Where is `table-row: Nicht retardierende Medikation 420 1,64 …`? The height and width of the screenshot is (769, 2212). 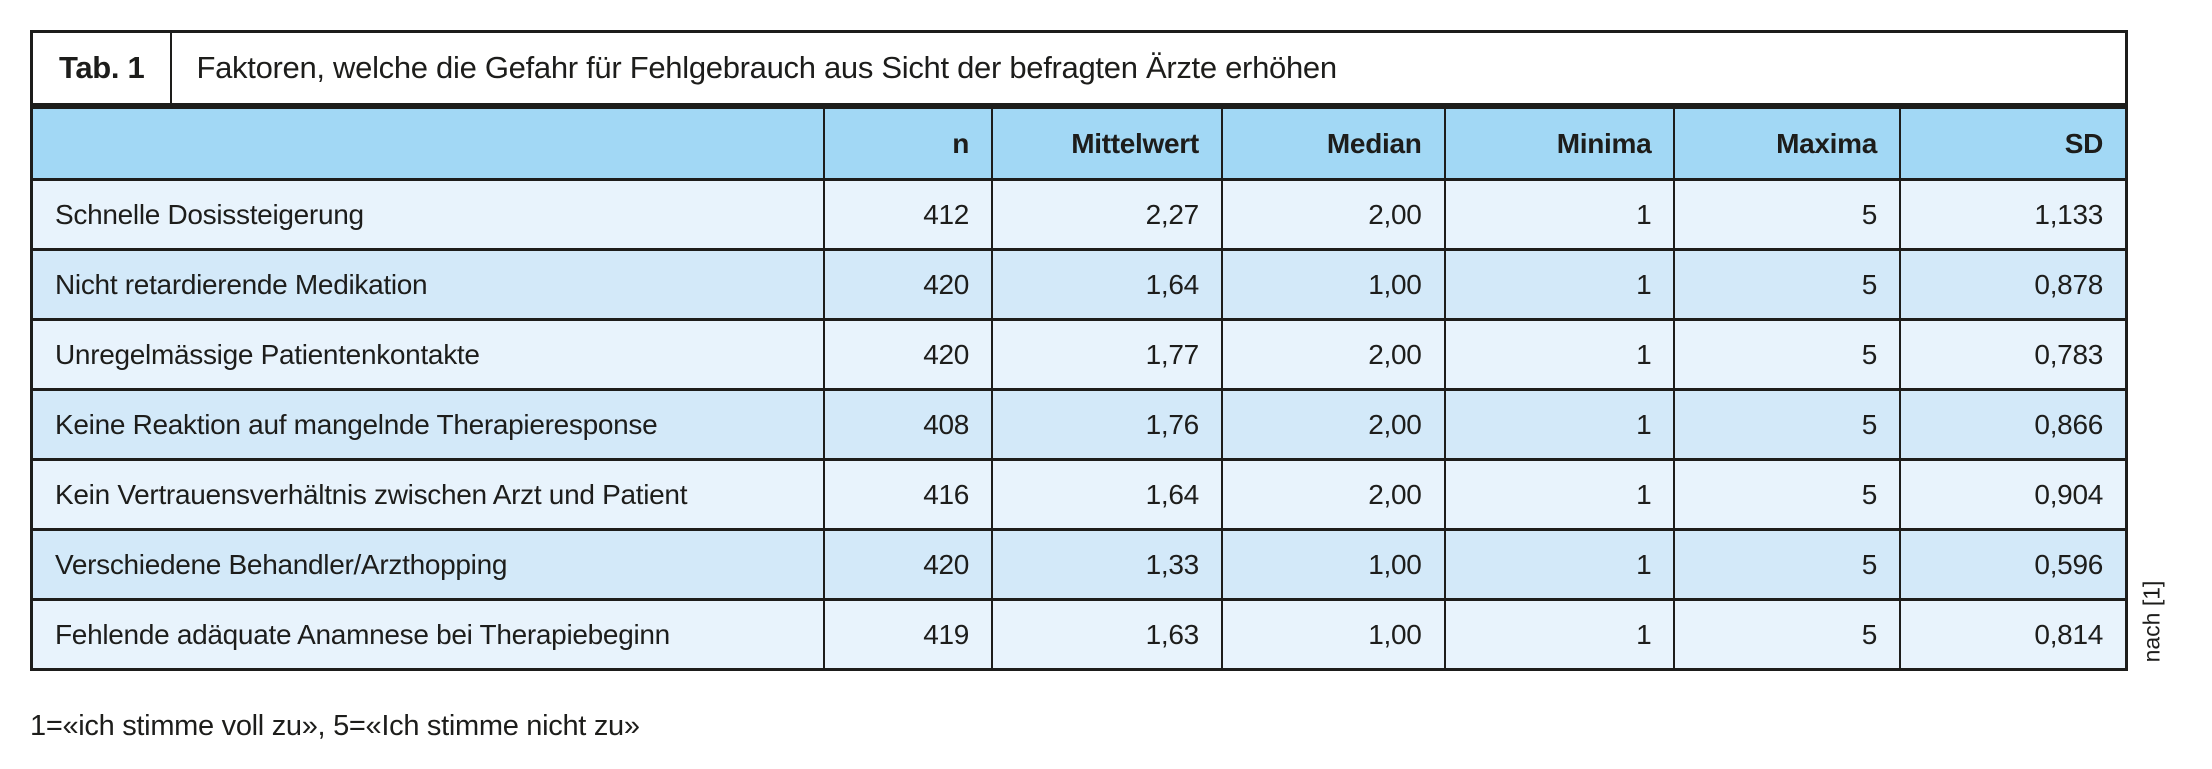
table-row: Nicht retardierende Medikation 420 1,64 … is located at coordinates (1079, 284).